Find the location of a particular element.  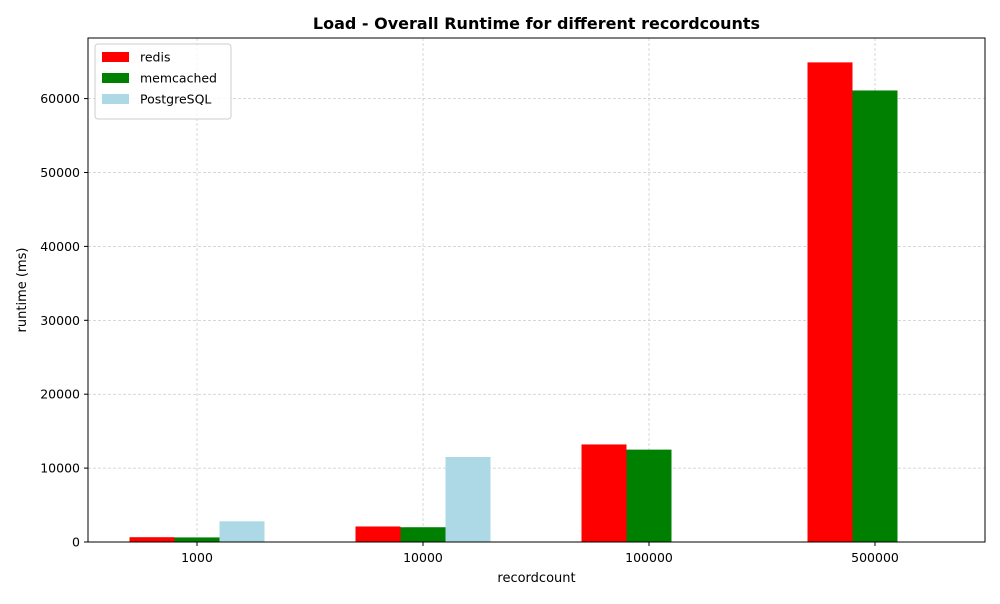

legend-label-memcached: memcached is located at coordinates (178, 78).